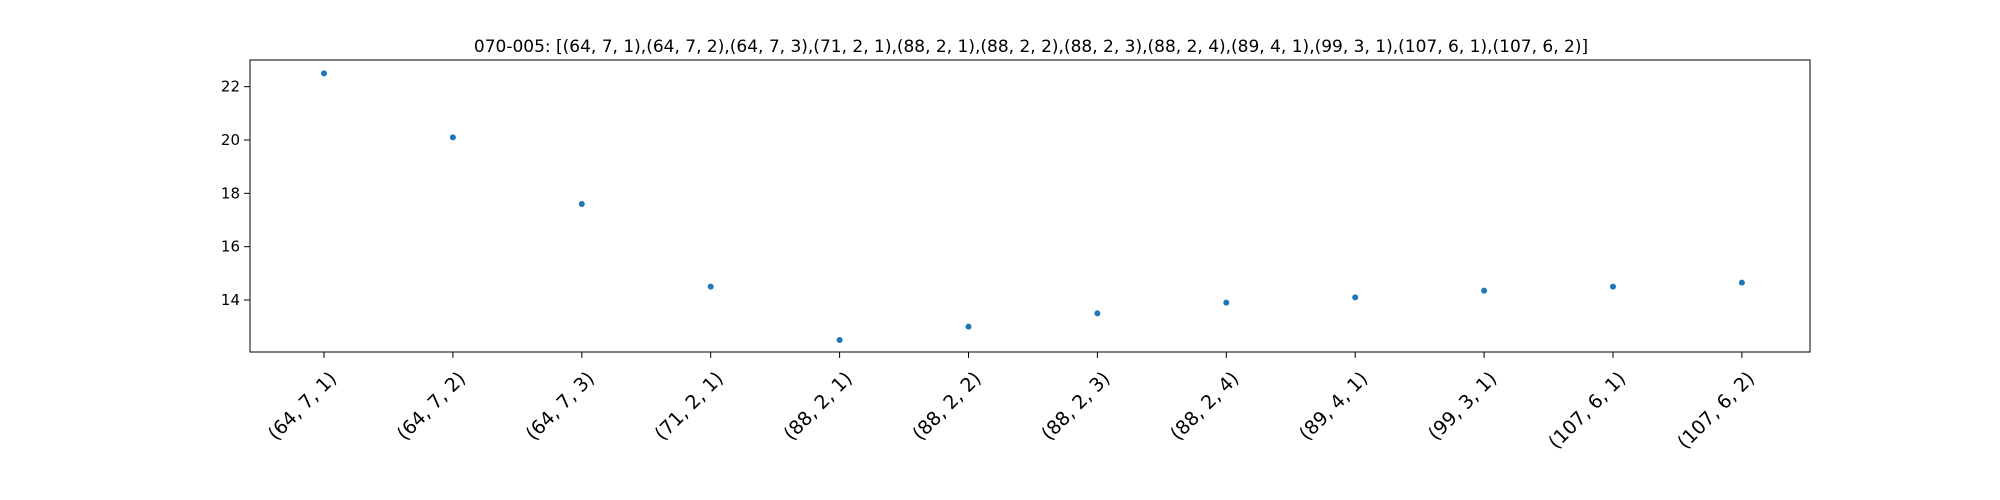 The image size is (2000, 500). Describe the element at coordinates (1075, 406) in the screenshot. I see `x-tick-label: (88, 2, 3)` at that location.